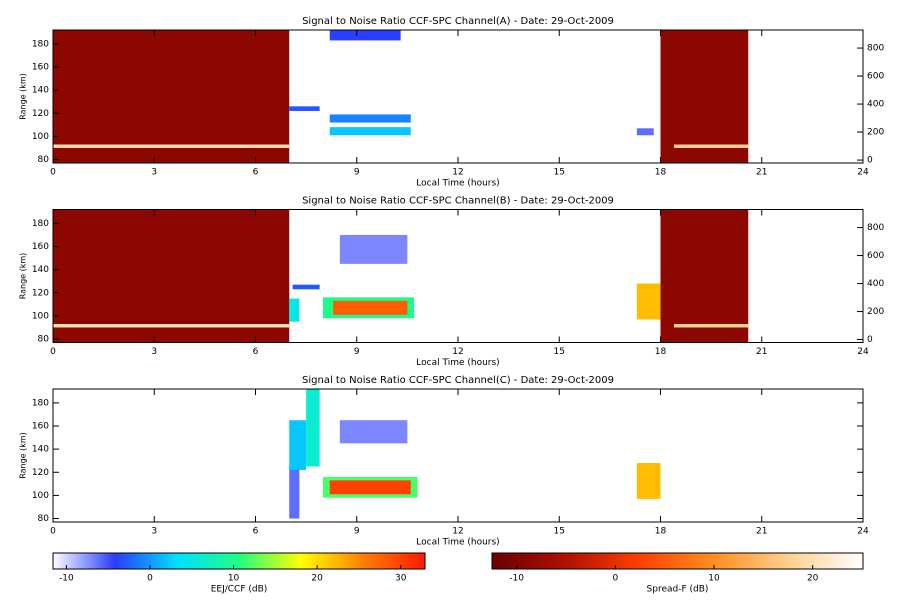 This screenshot has width=900, height=604. Describe the element at coordinates (239, 590) in the screenshot. I see `colorbar-label: EEJ/CCF (dB)` at that location.